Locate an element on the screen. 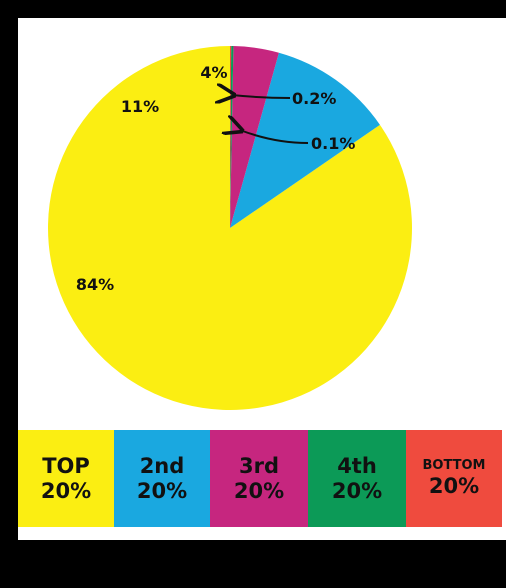  legend-item-bottom: BOTTOM 20% is located at coordinates (454, 478).